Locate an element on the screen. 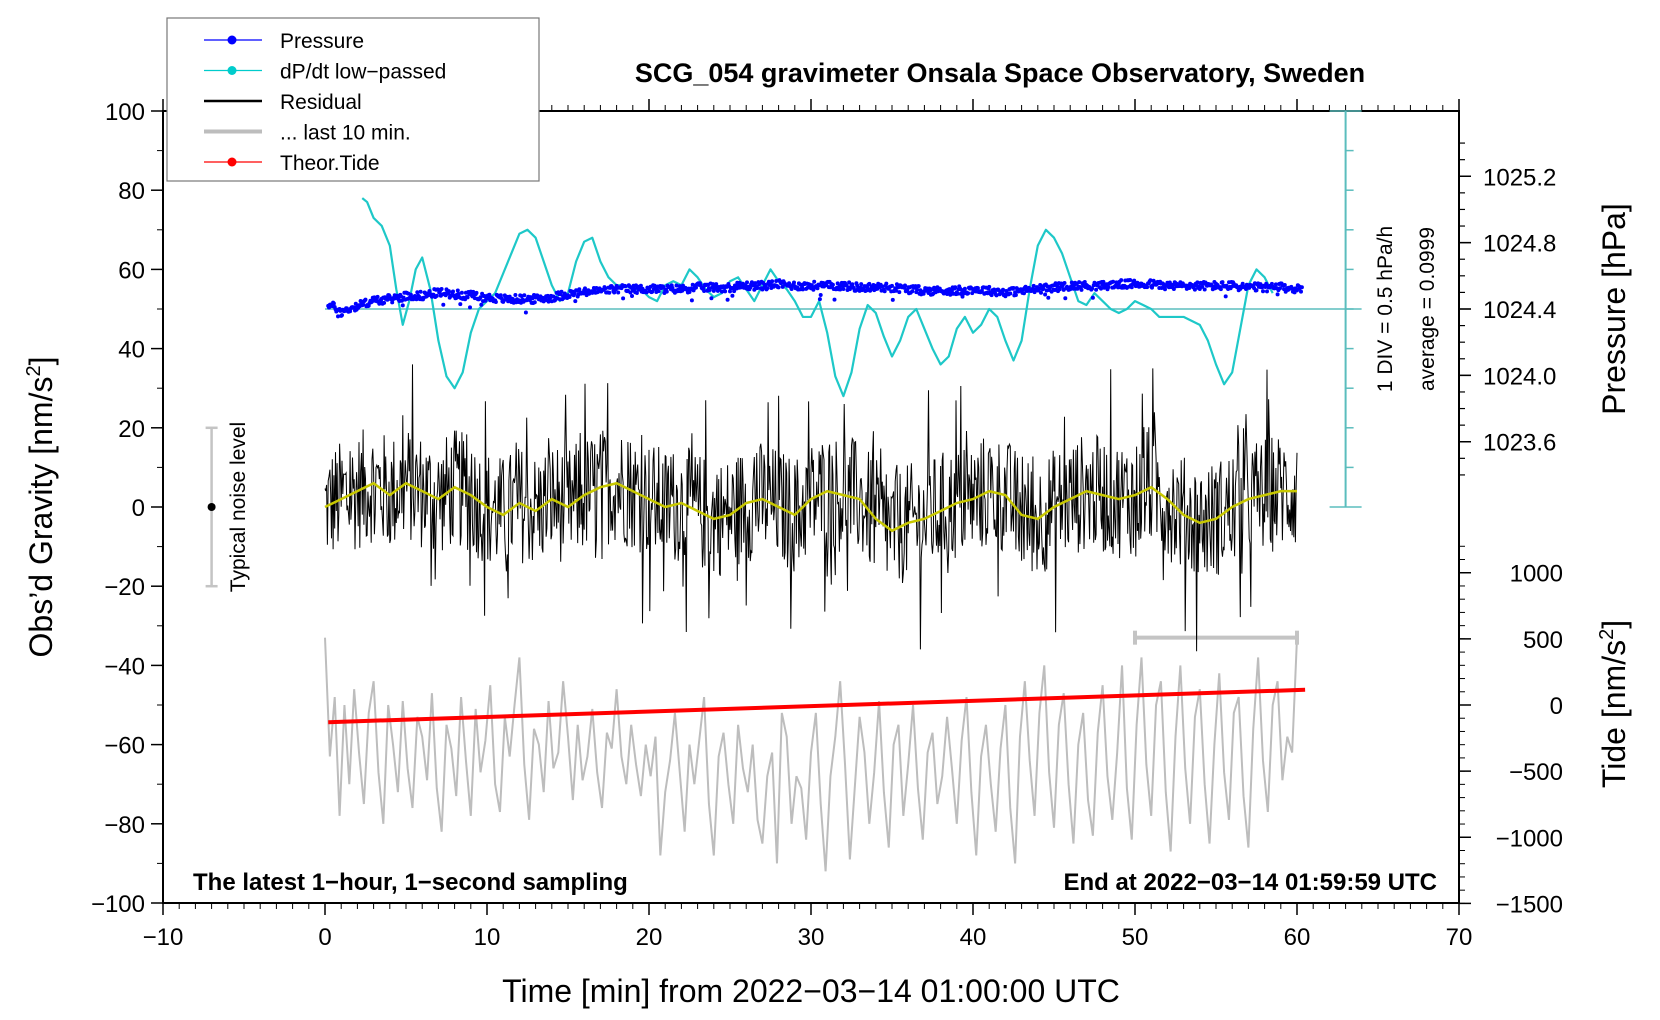 The height and width of the screenshot is (1020, 1660). x-tick-label: 70 is located at coordinates (1459, 937).